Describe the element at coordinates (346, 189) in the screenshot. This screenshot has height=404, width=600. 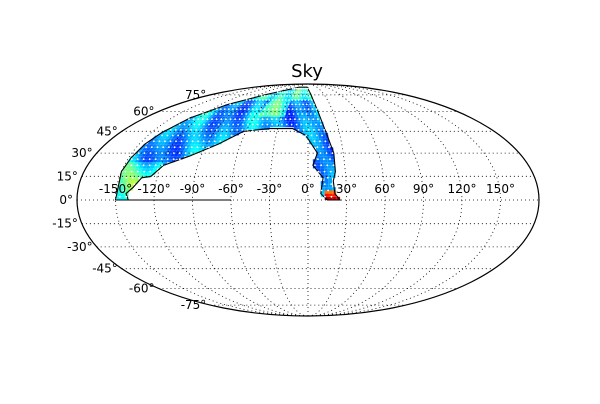
I see `lon-tick-label: 30°` at that location.